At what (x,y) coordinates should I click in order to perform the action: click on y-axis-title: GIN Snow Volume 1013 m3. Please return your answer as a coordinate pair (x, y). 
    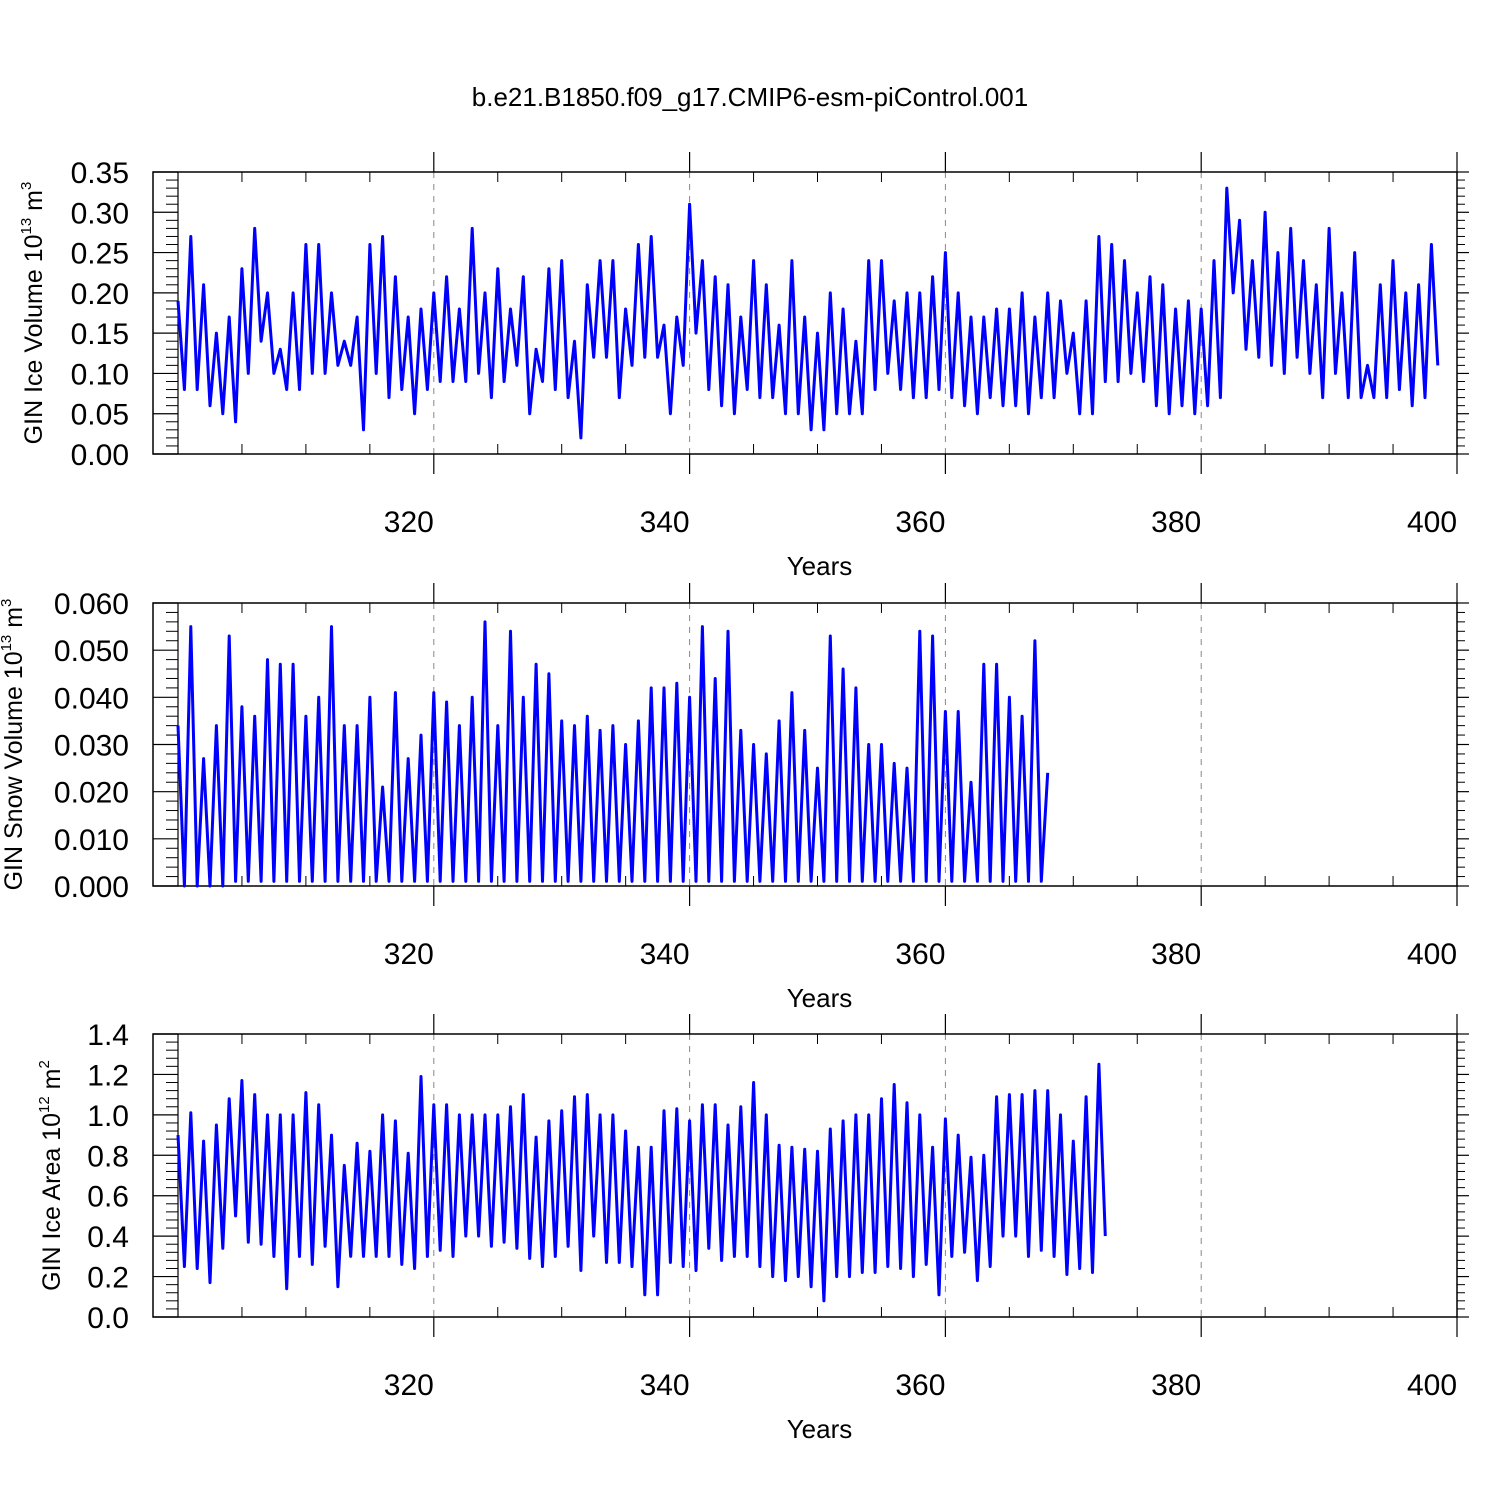
    Looking at the image, I should click on (14, 745).